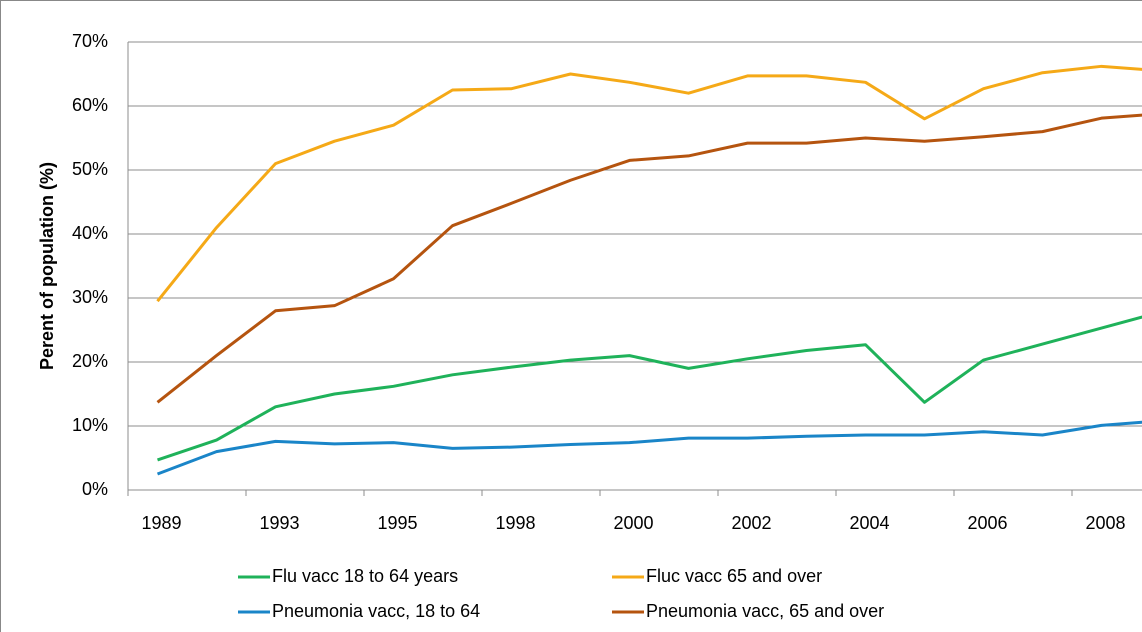  Describe the element at coordinates (633, 523) in the screenshot. I see `x-tick-label: 2000` at that location.